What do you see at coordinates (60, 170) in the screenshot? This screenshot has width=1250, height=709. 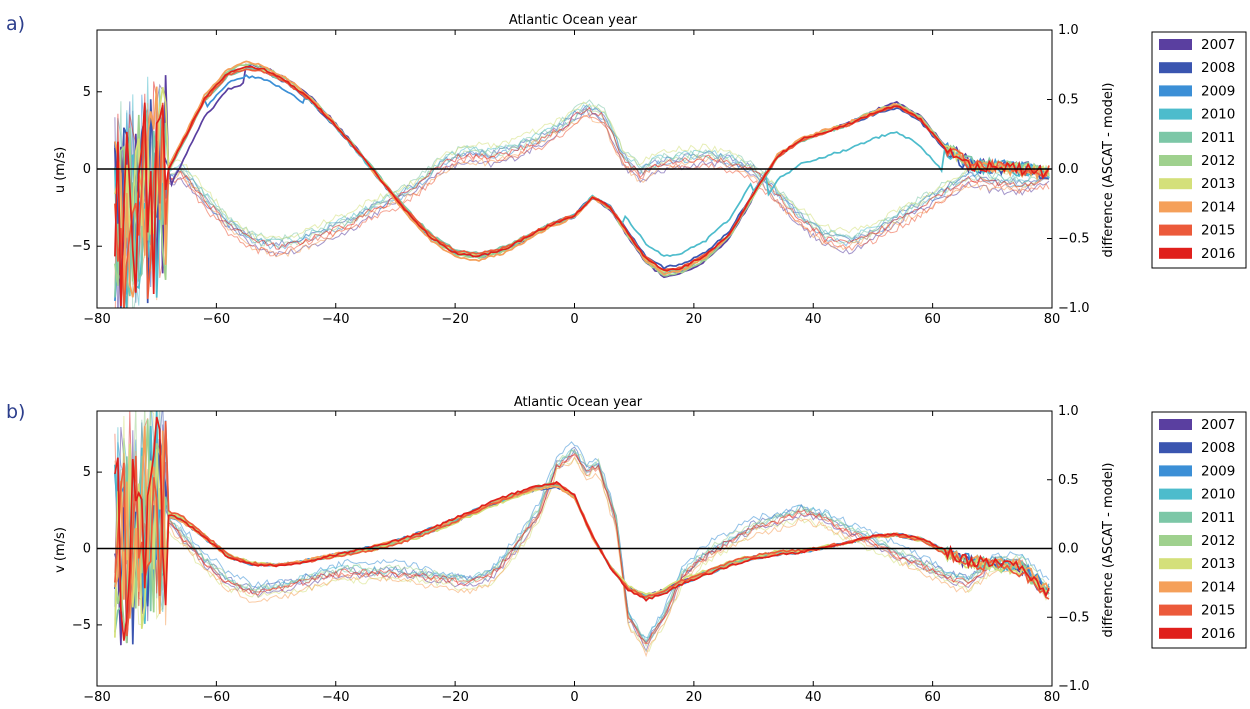 I see `y-axis-label-left: u (m/s)` at bounding box center [60, 170].